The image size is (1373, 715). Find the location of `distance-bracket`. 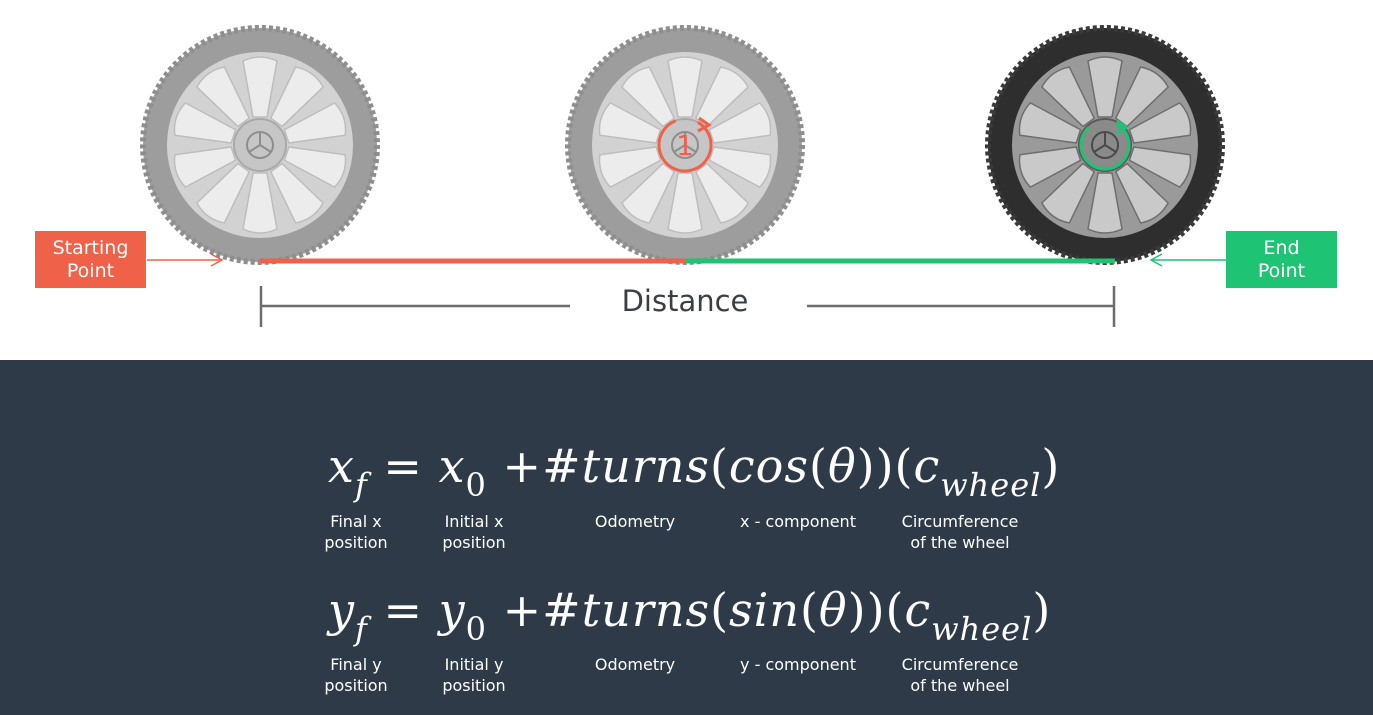

distance-bracket is located at coordinates (687, 306).